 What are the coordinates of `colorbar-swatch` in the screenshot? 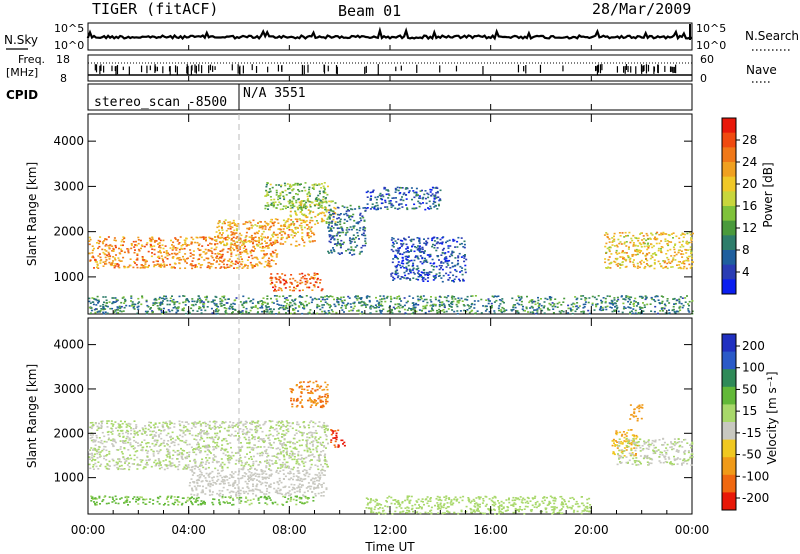 It's located at (729, 126).